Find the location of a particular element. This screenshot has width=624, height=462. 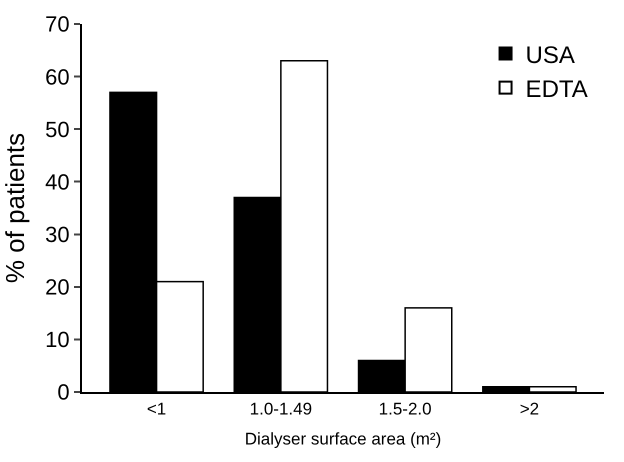

y-tick-label: 40 is located at coordinates (57, 181).